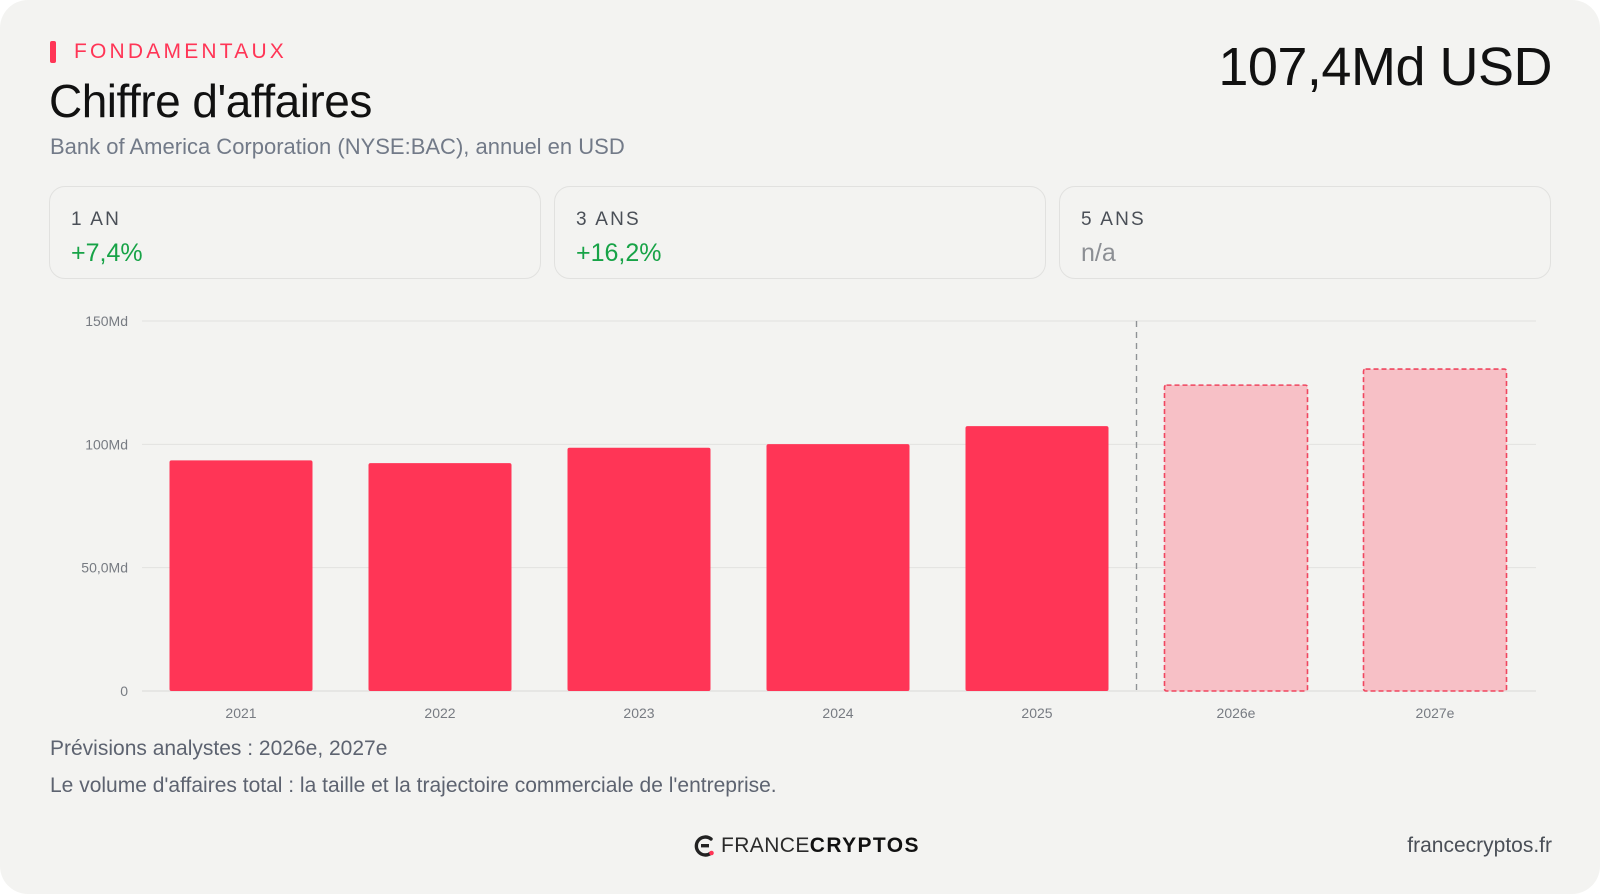 The image size is (1600, 894). What do you see at coordinates (439, 713) in the screenshot?
I see `x-tick-label: 2022` at bounding box center [439, 713].